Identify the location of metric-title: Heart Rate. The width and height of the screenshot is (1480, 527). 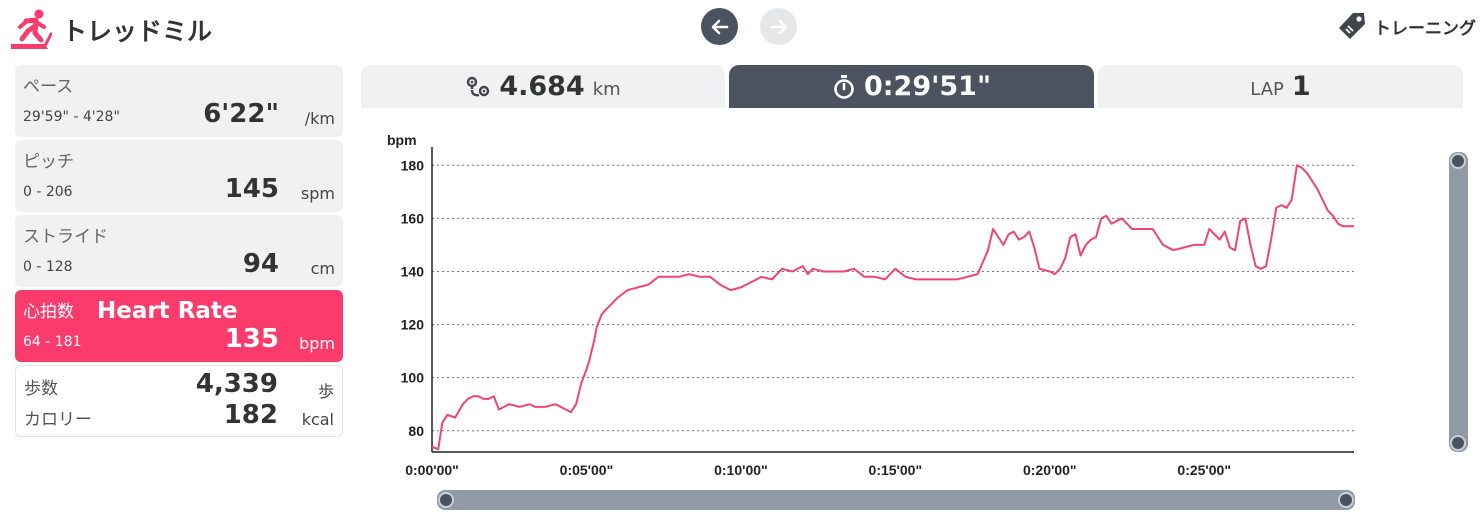
(167, 311).